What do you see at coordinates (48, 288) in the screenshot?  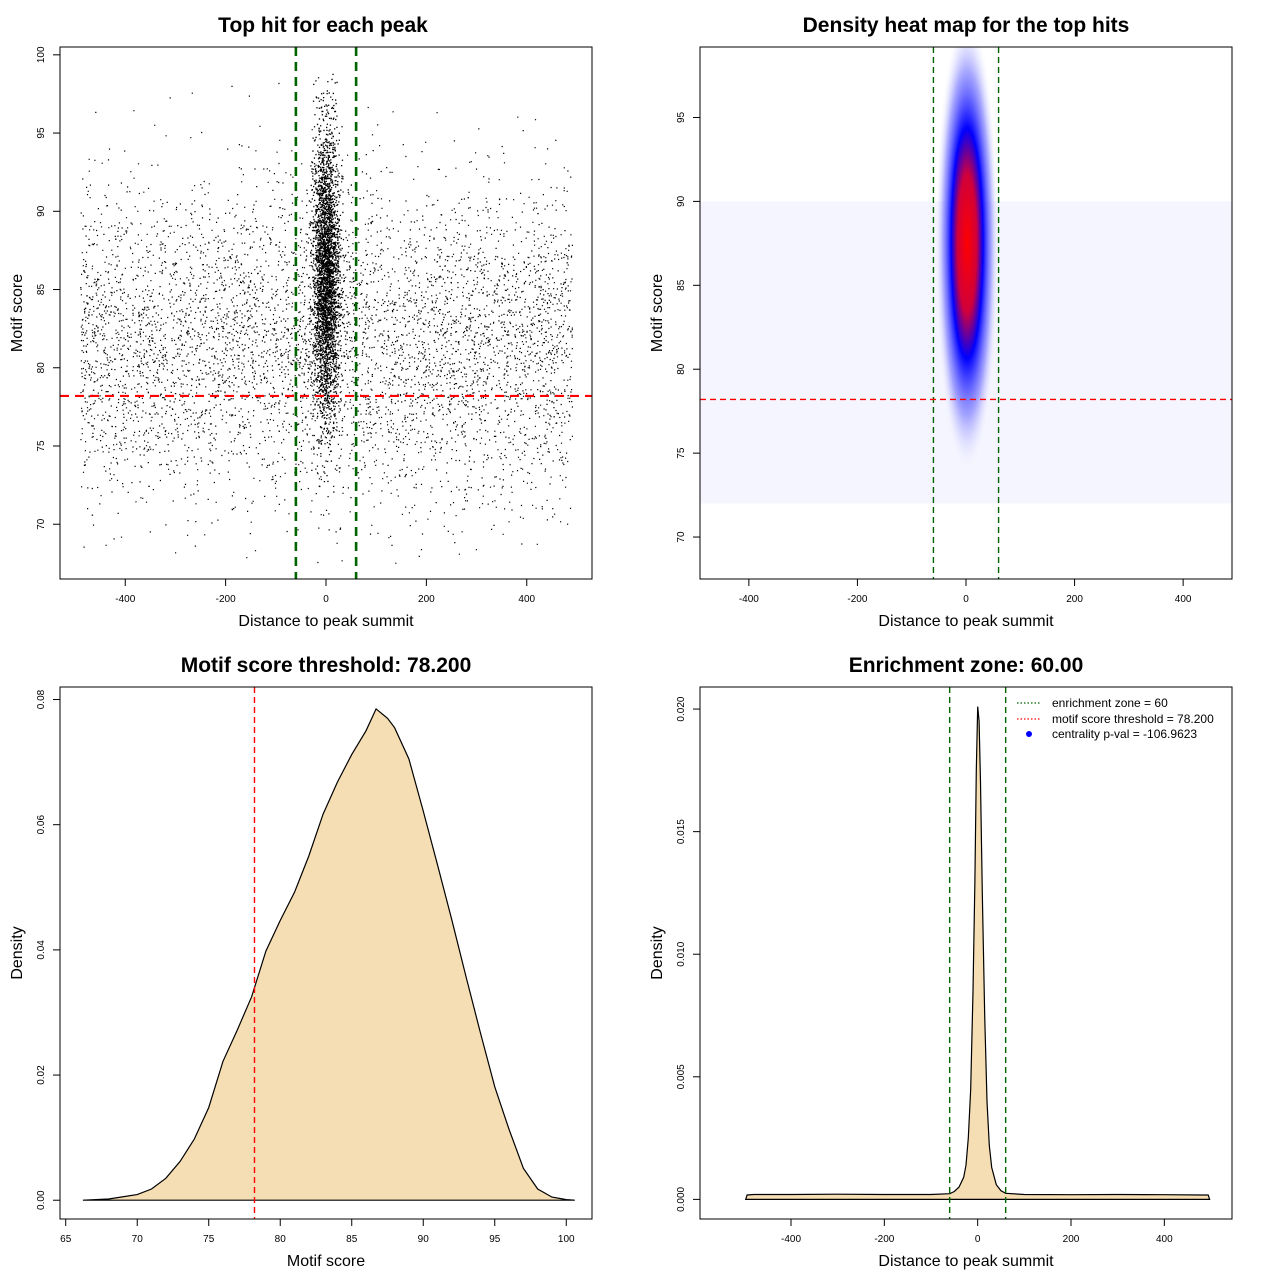 I see `scatter-y-axis: 70 75 80 85 90 95 100` at bounding box center [48, 288].